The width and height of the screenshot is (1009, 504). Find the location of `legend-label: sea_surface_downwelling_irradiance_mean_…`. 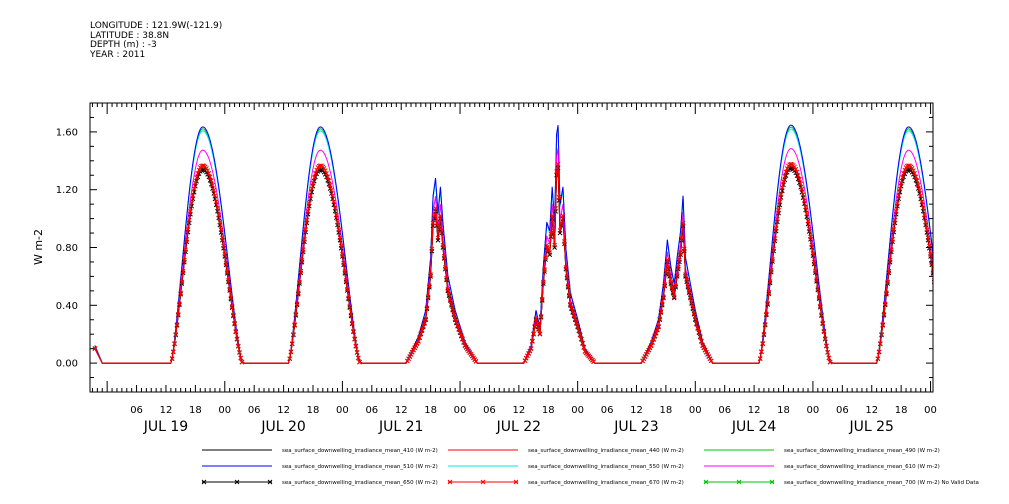

legend-label: sea_surface_downwelling_irradiance_mean_… is located at coordinates (360, 483).